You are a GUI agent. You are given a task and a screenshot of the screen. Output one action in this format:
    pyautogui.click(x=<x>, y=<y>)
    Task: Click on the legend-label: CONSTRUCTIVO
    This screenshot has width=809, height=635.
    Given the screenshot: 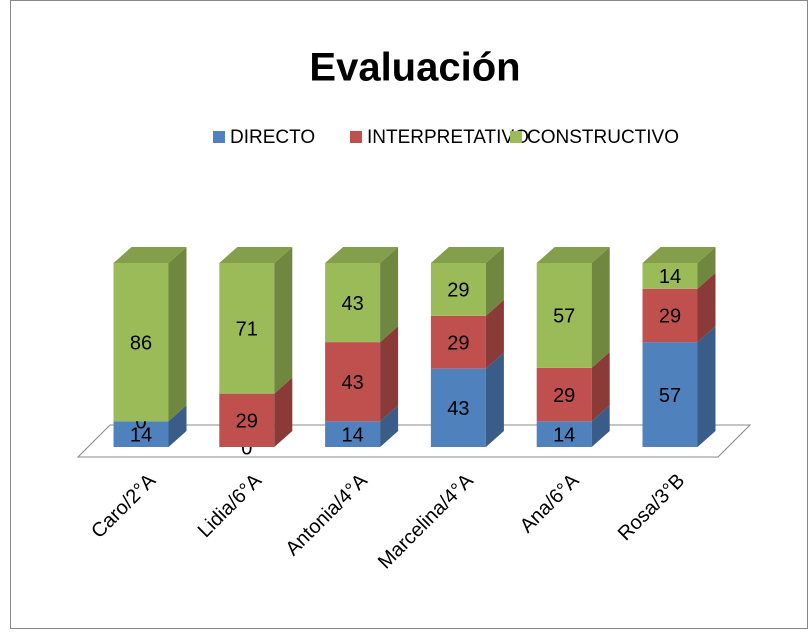 What is the action you would take?
    pyautogui.click(x=603, y=137)
    